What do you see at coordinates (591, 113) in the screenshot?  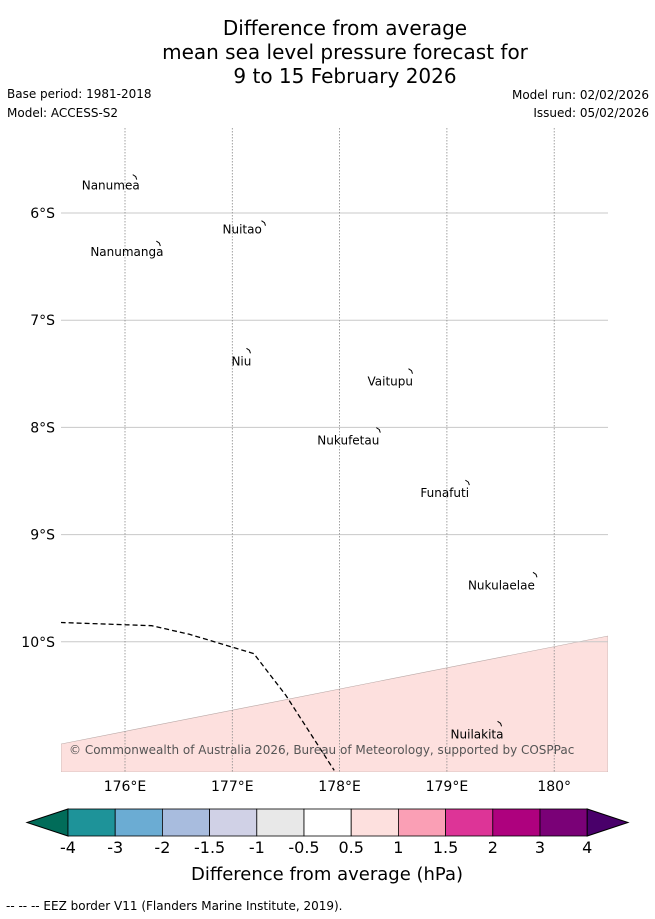 I see `issued-text: Issued: 05/02/2026` at bounding box center [591, 113].